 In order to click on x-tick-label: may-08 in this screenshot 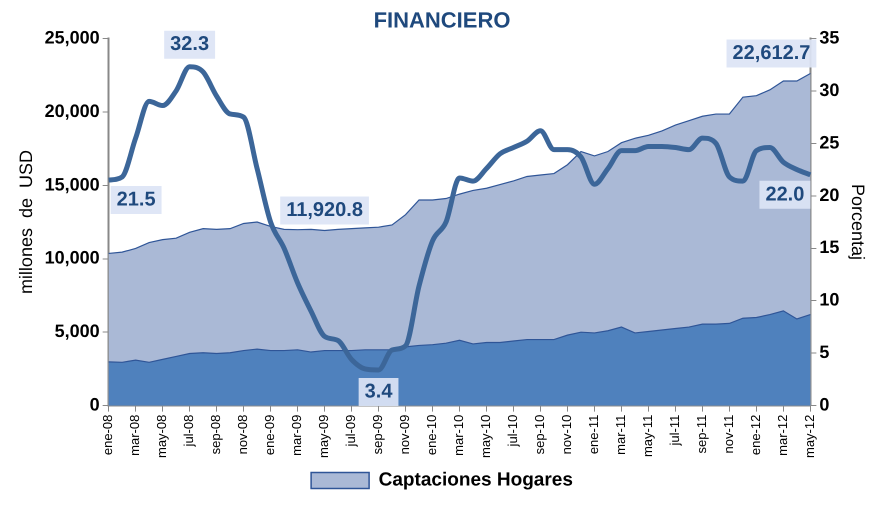, I will do `click(162, 436)`.